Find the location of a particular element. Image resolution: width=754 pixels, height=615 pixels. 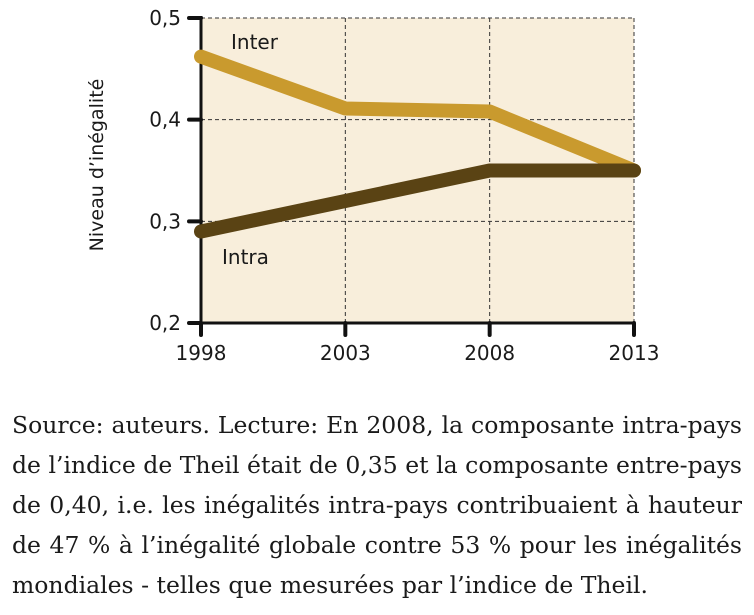

x-tick-label: 1998 is located at coordinates (201, 353).